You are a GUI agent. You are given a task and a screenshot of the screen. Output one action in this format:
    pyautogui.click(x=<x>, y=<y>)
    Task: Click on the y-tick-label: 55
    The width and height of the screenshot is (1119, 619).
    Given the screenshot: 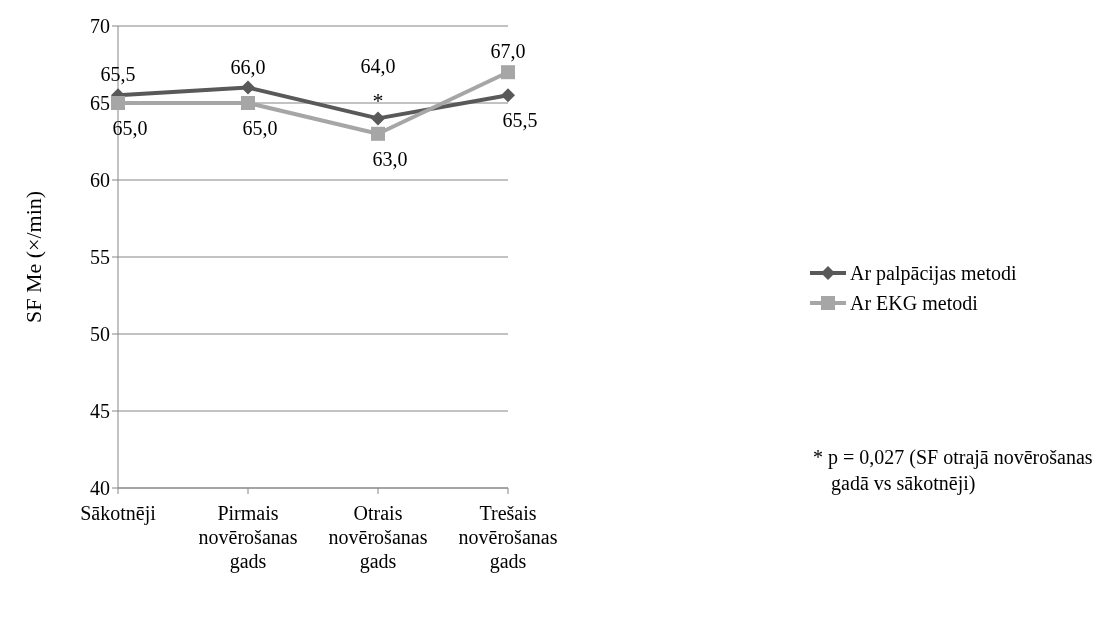 What is the action you would take?
    pyautogui.click(x=100, y=257)
    